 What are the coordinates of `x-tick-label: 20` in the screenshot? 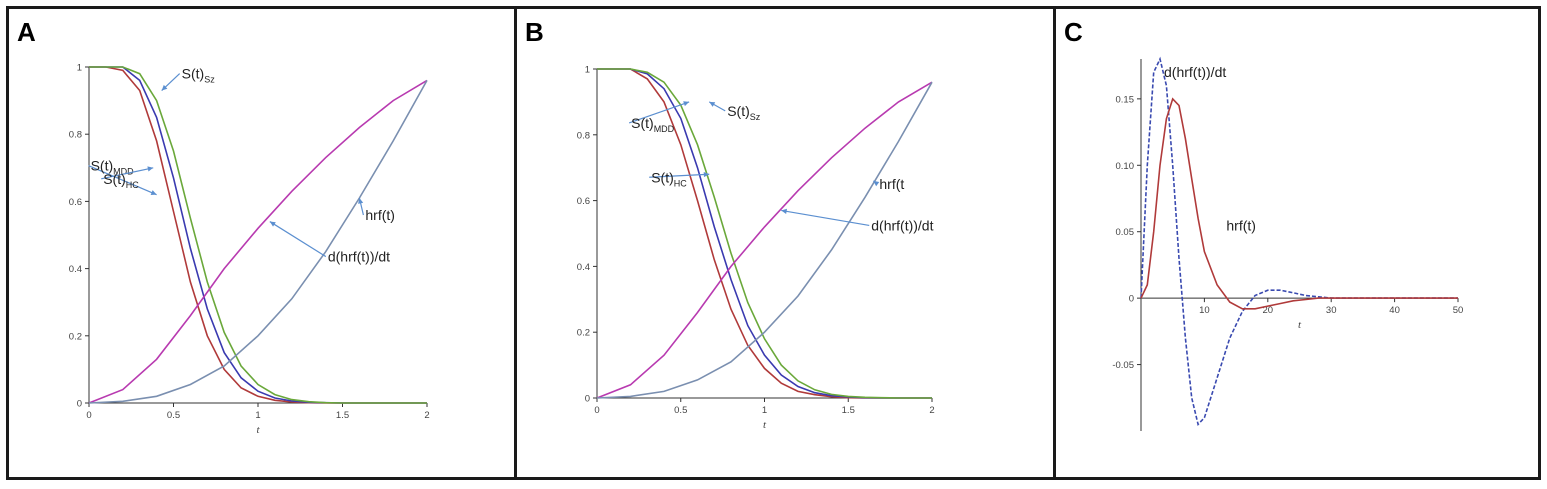 It's located at (1268, 310).